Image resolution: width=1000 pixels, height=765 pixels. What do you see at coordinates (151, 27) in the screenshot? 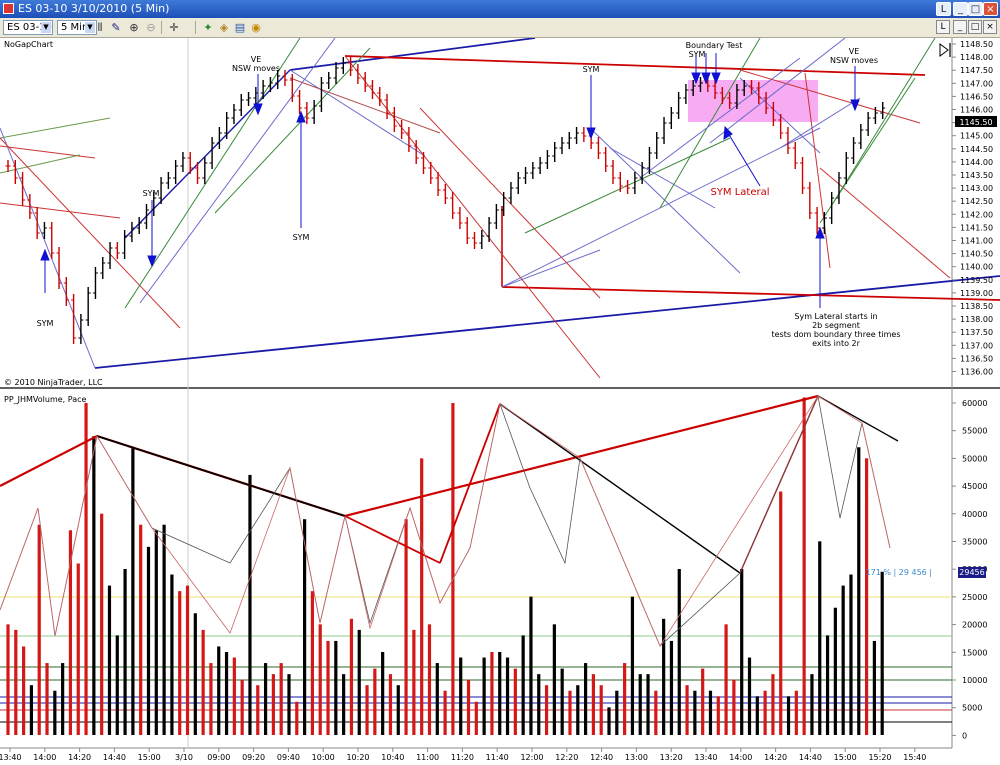
I see `zoom-out-icon: ⊖` at bounding box center [151, 27].